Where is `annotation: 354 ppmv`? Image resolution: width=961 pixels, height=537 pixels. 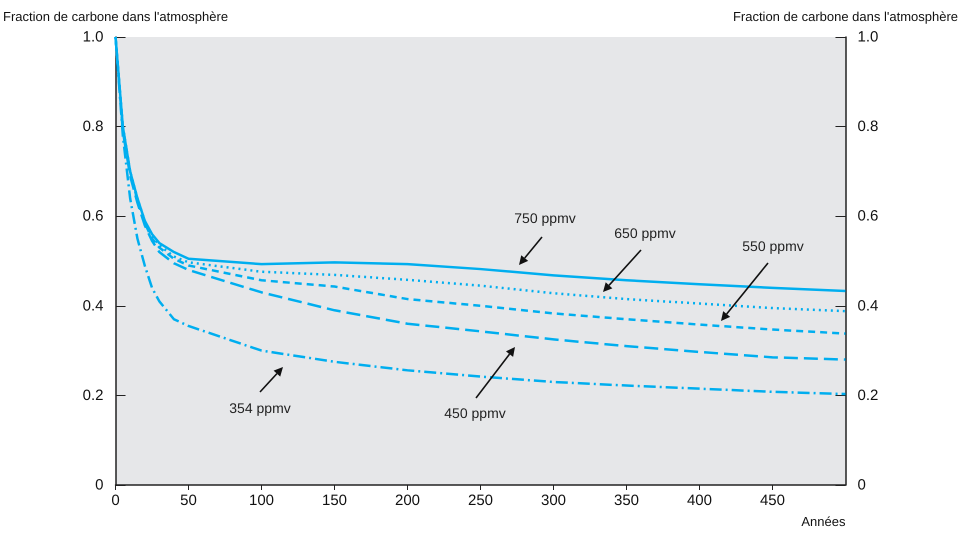
annotation: 354 ppmv is located at coordinates (260, 408).